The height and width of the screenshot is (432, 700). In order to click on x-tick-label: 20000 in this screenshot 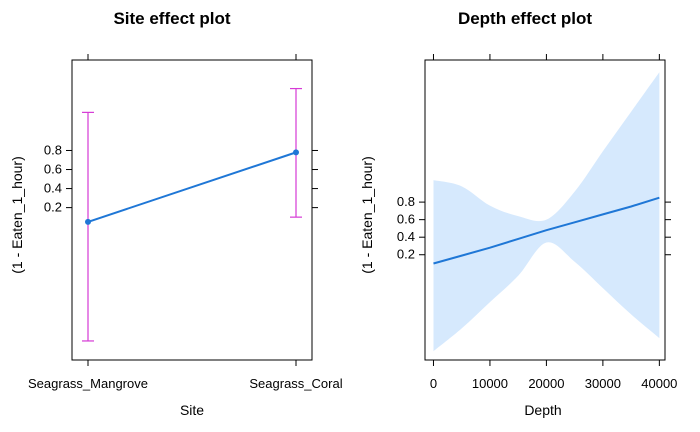, I will do `click(546, 383)`.